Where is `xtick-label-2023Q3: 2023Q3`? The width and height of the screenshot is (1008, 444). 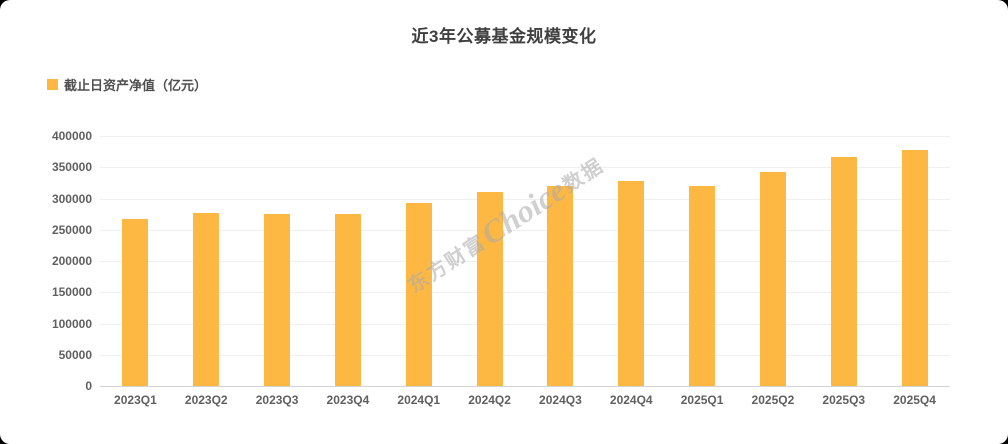 xtick-label-2023Q3: 2023Q3 is located at coordinates (277, 400).